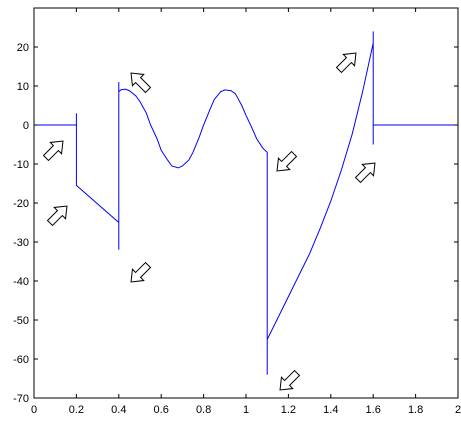 This screenshot has width=461, height=421. Describe the element at coordinates (34, 410) in the screenshot. I see `x-tick-label: 0` at that location.